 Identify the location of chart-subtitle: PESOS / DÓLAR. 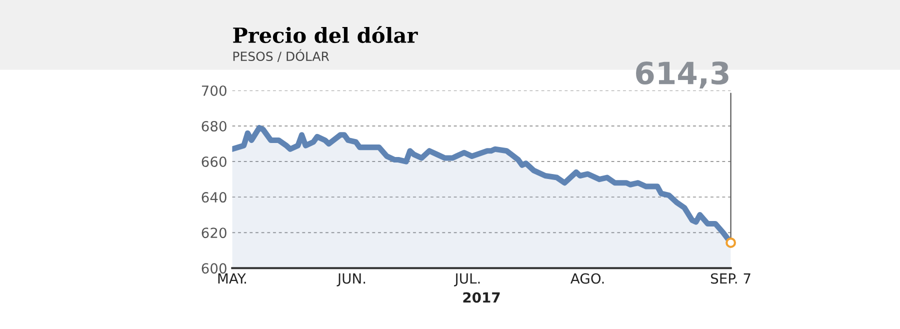
(281, 55).